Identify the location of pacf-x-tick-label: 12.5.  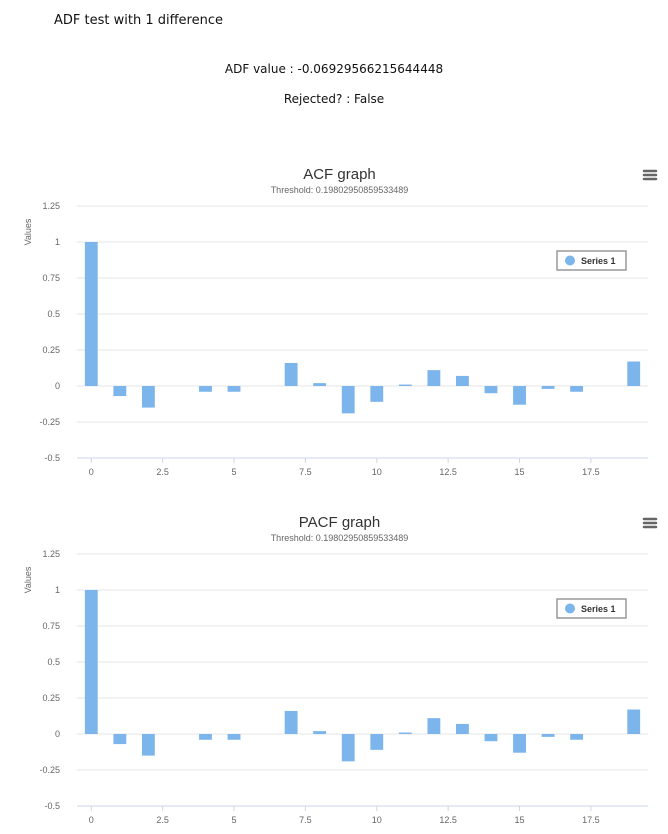
(448, 820).